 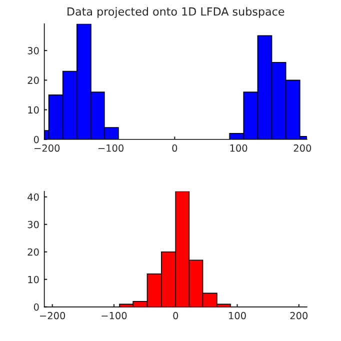 I want to click on y-tick-label: 40, so click(x=33, y=197).